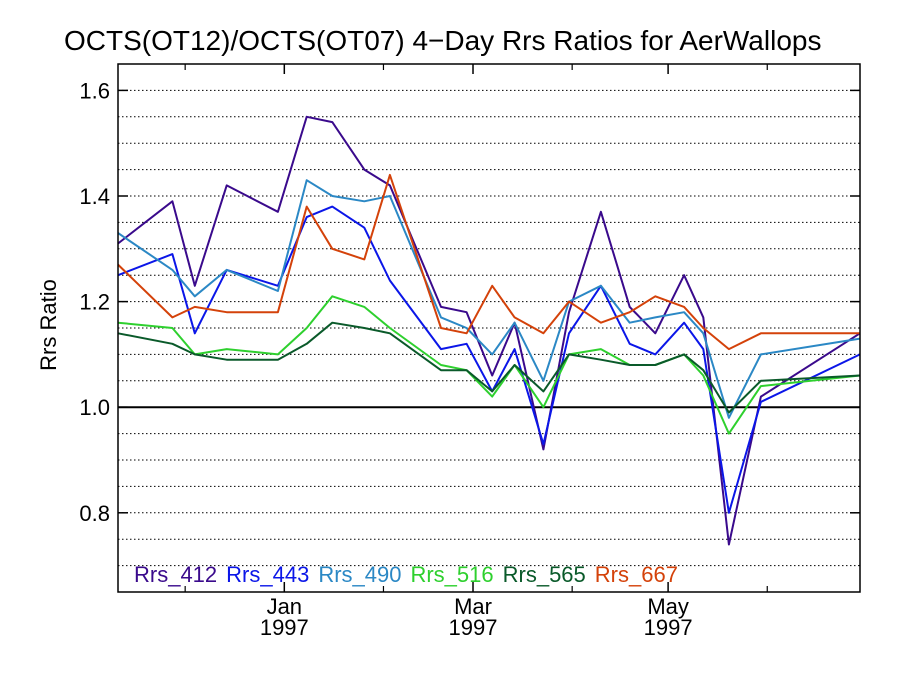 Image resolution: width=900 pixels, height=675 pixels. Describe the element at coordinates (94, 90) in the screenshot. I see `y-tick-label: 1.6` at that location.